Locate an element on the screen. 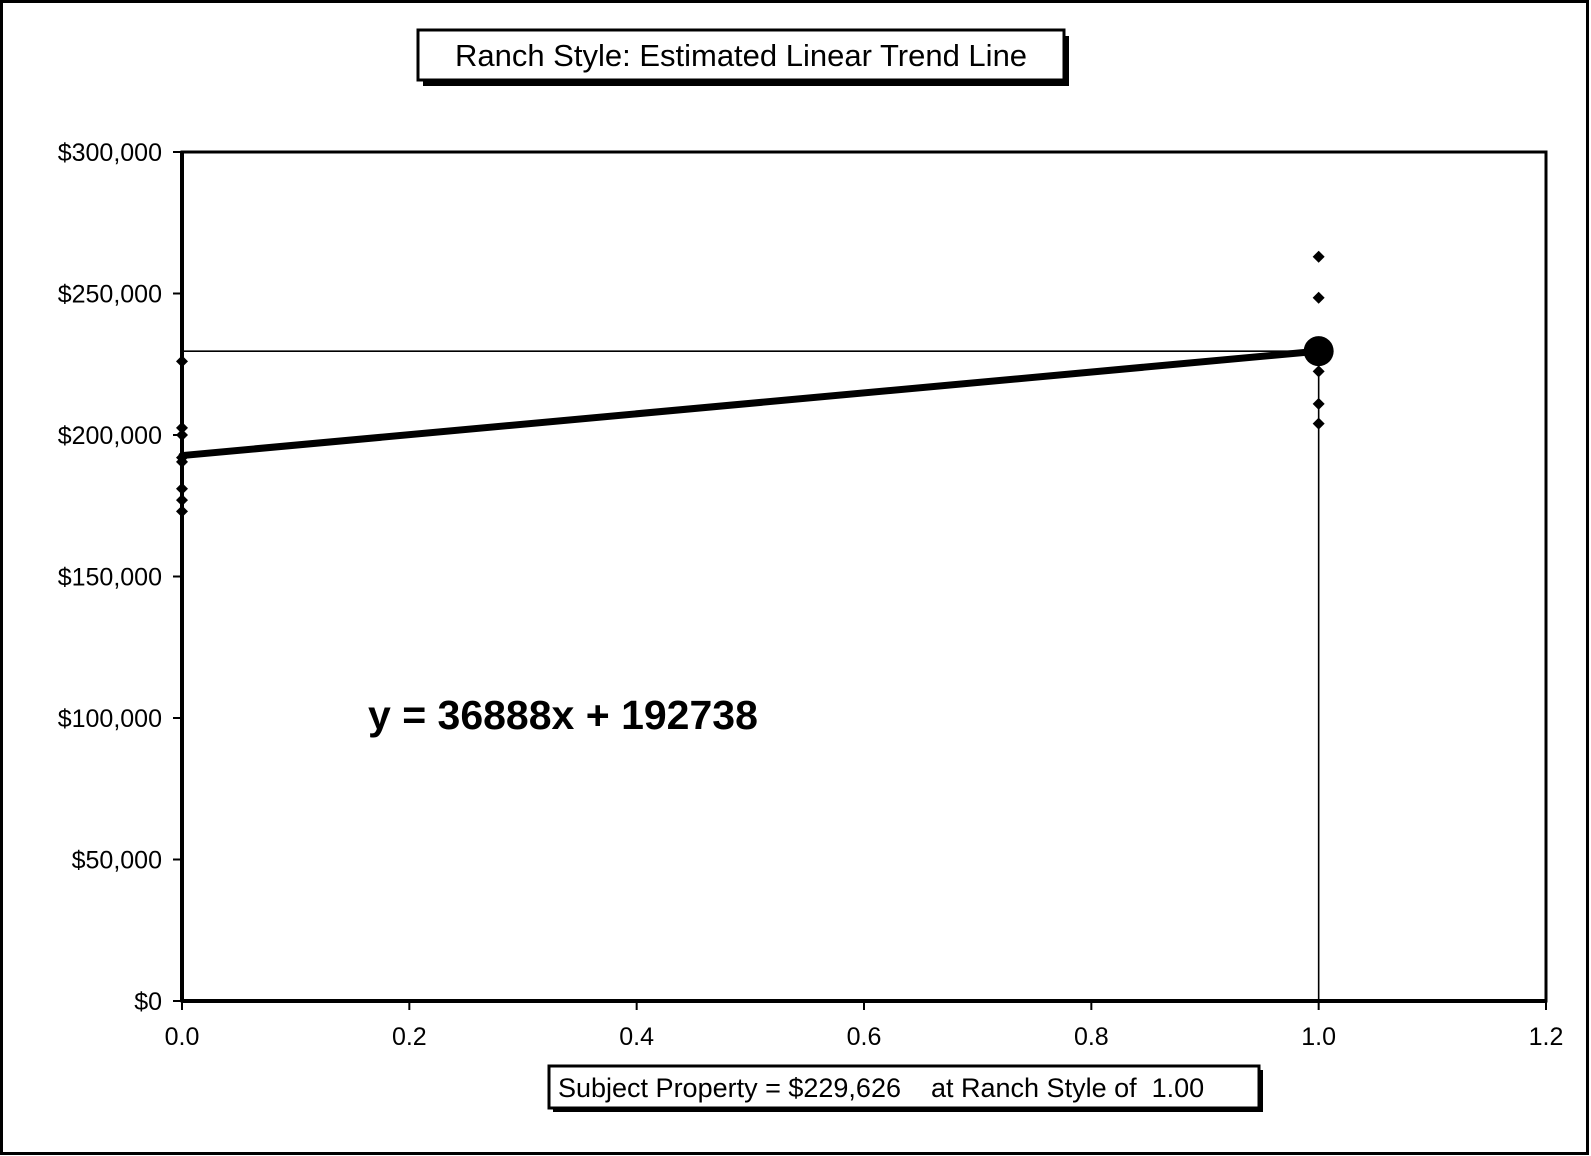 Image resolution: width=1591 pixels, height=1156 pixels. y-tick-label: $0 is located at coordinates (148, 1002).